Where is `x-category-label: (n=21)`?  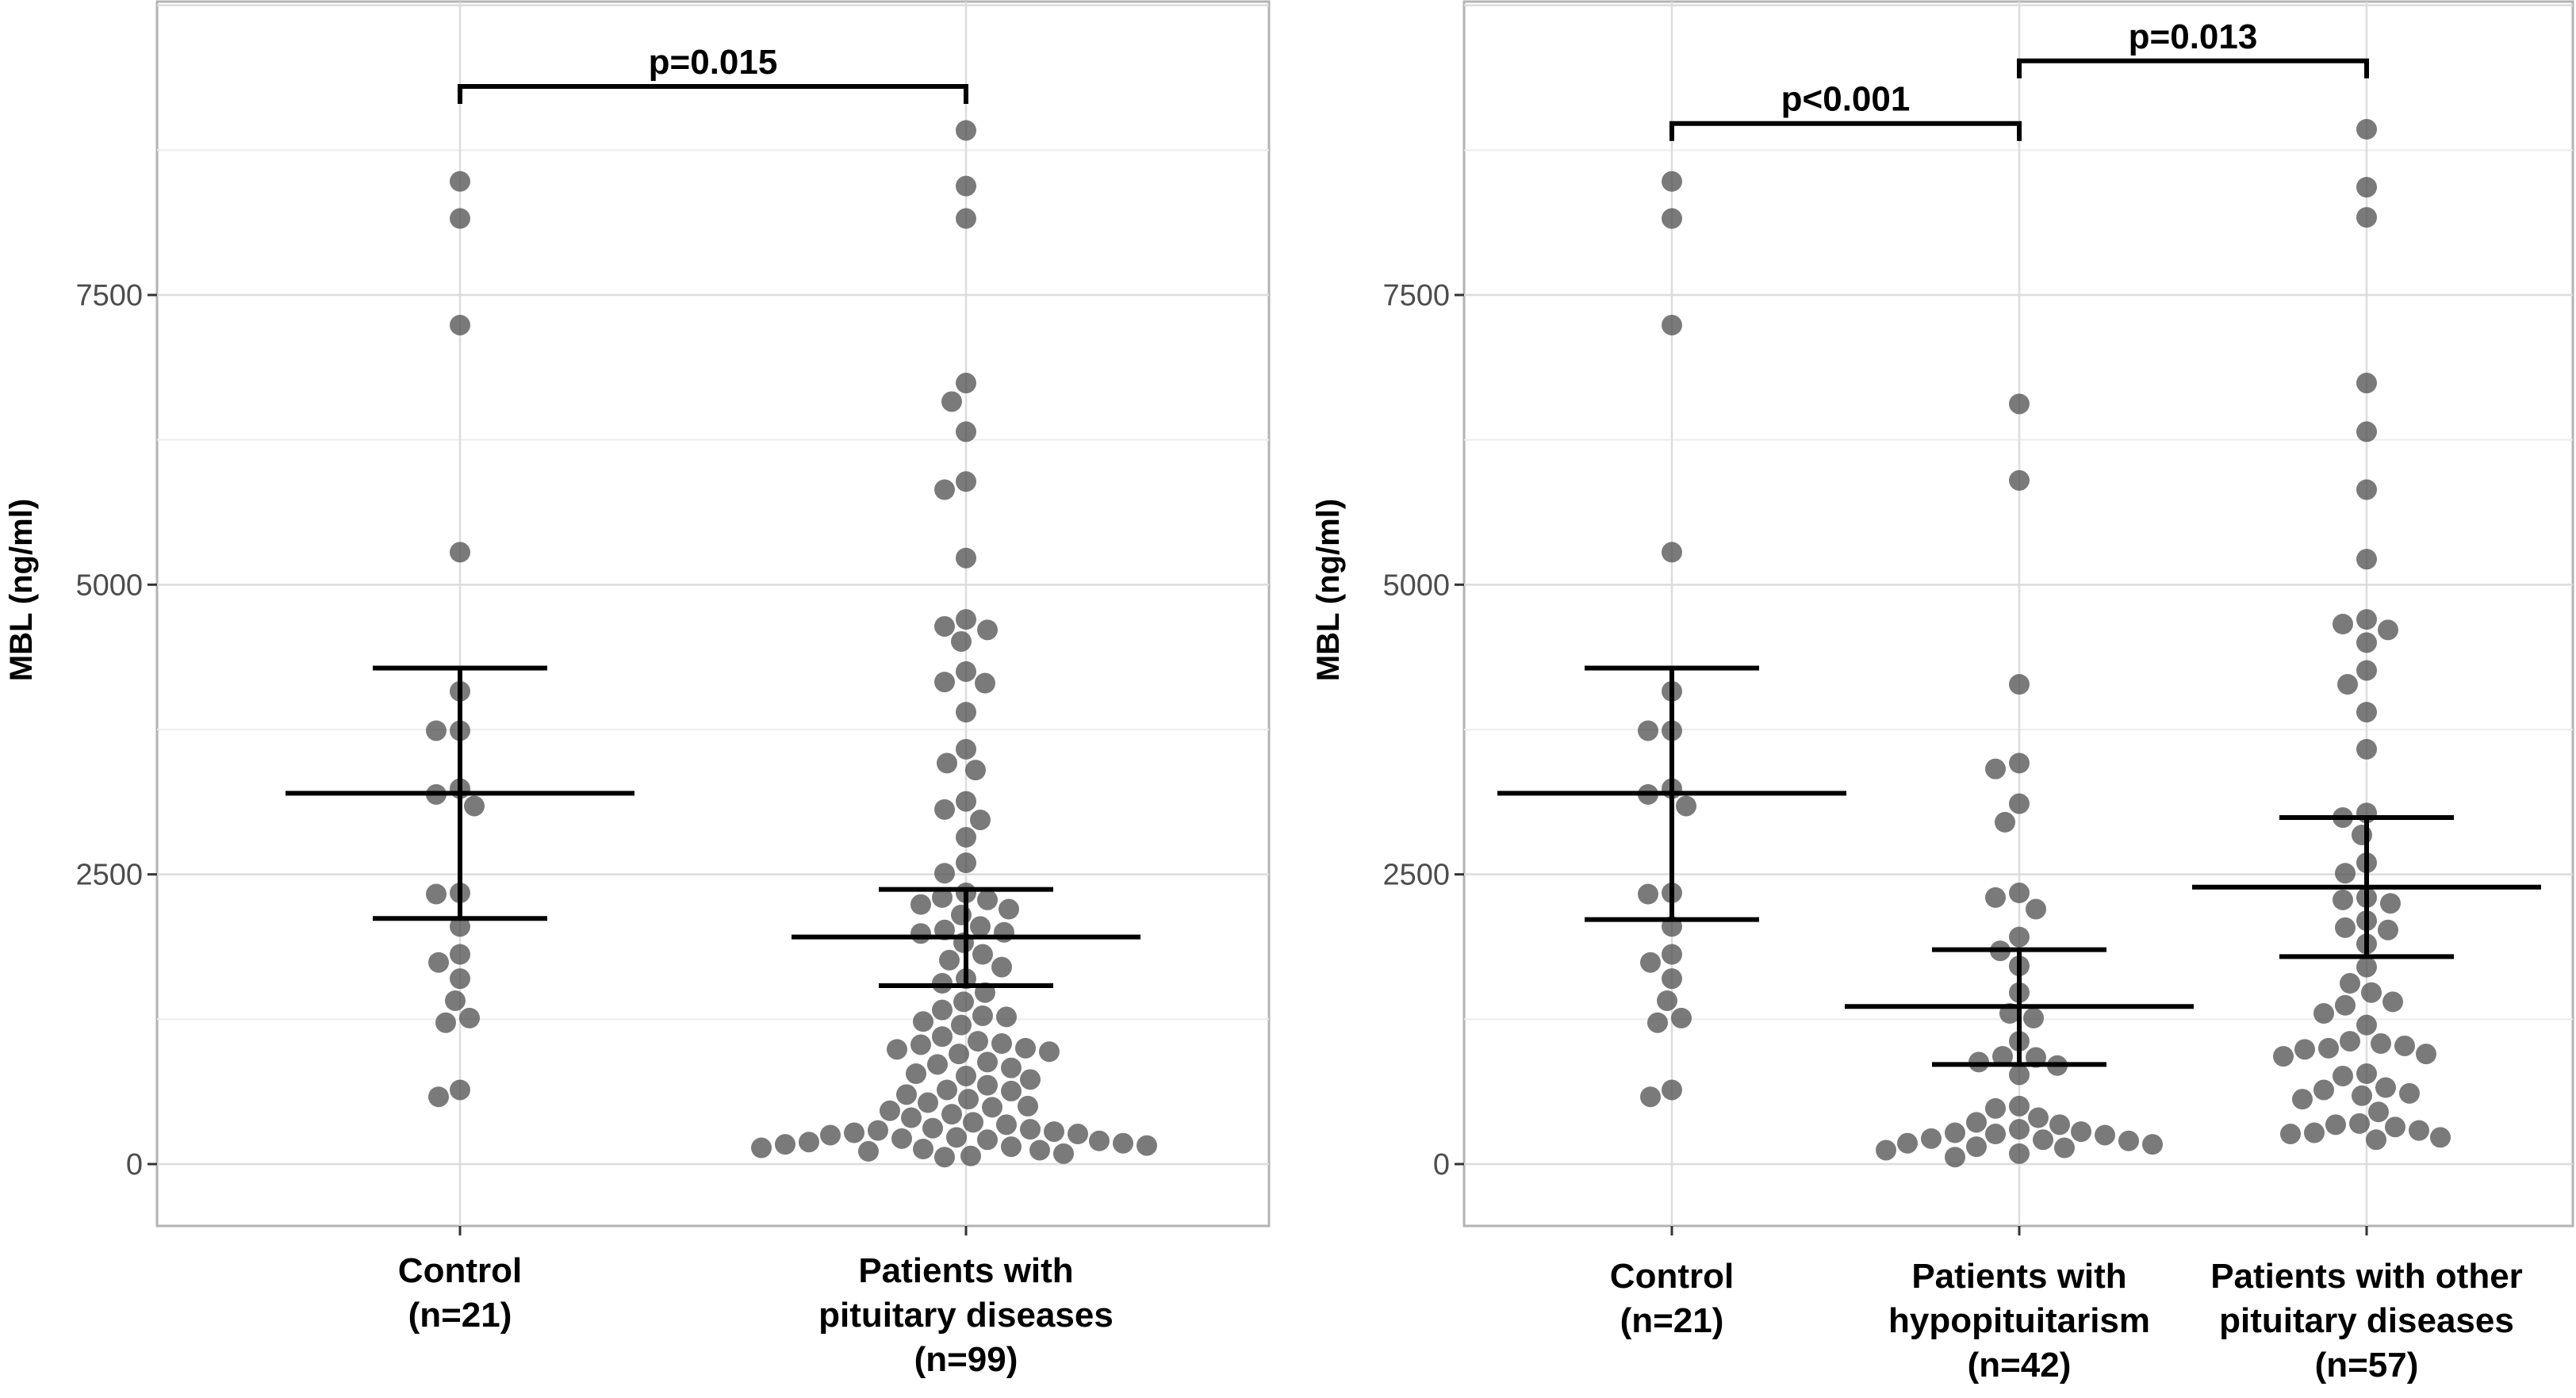
x-category-label: (n=21) is located at coordinates (460, 1315).